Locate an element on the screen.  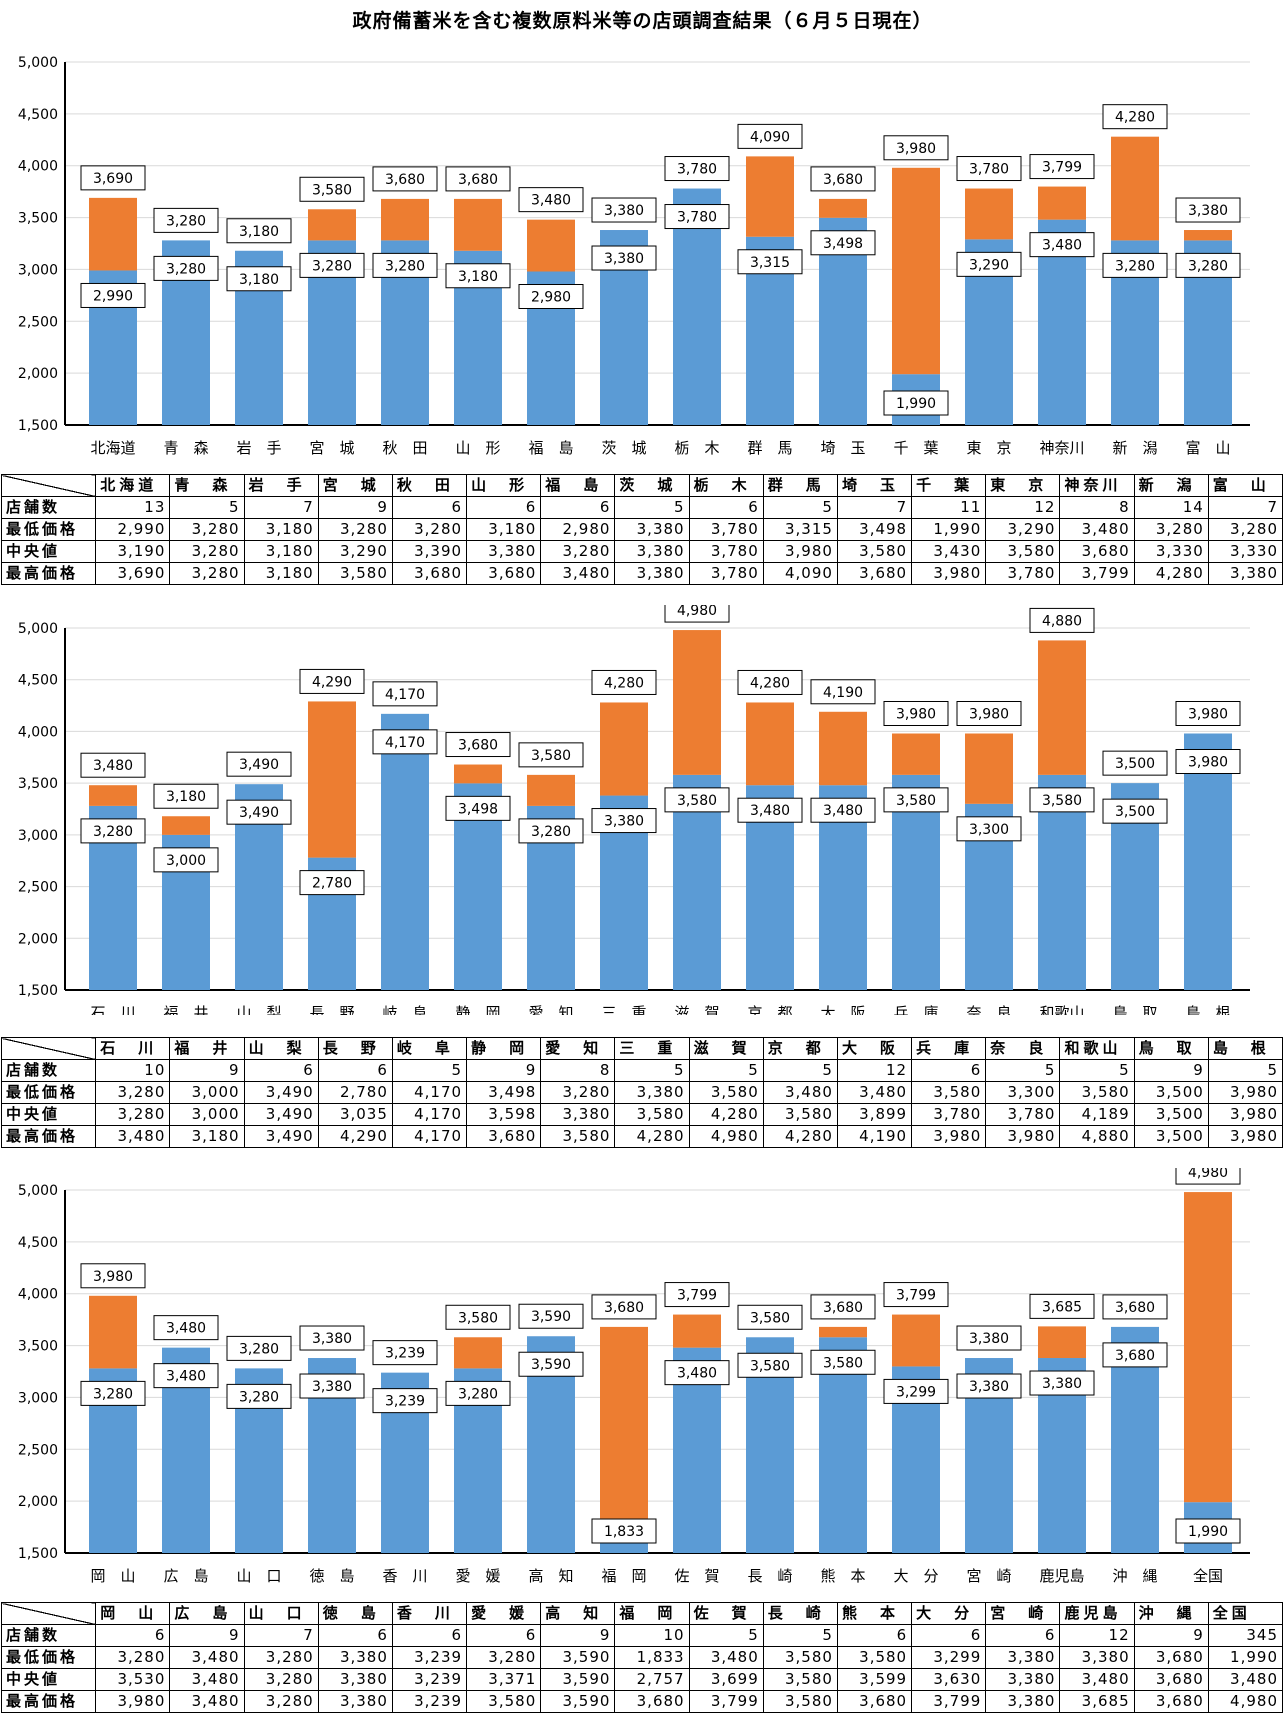
table-cell: 3,035 is located at coordinates (355, 1114).